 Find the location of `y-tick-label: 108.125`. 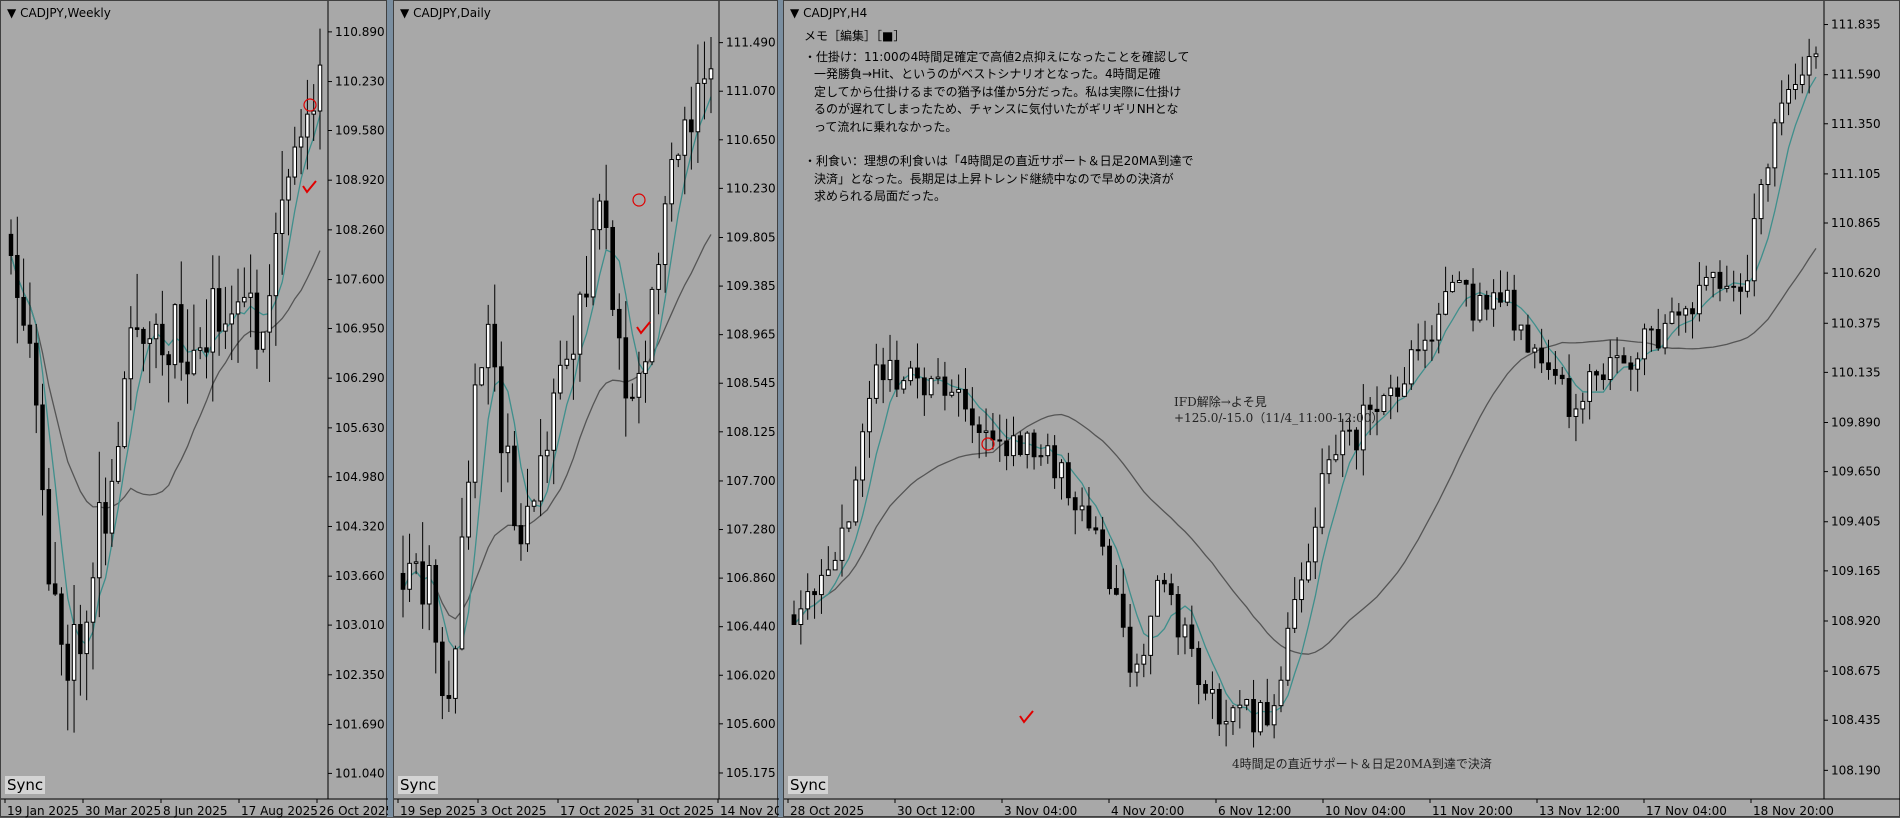

y-tick-label: 108.125 is located at coordinates (751, 432).